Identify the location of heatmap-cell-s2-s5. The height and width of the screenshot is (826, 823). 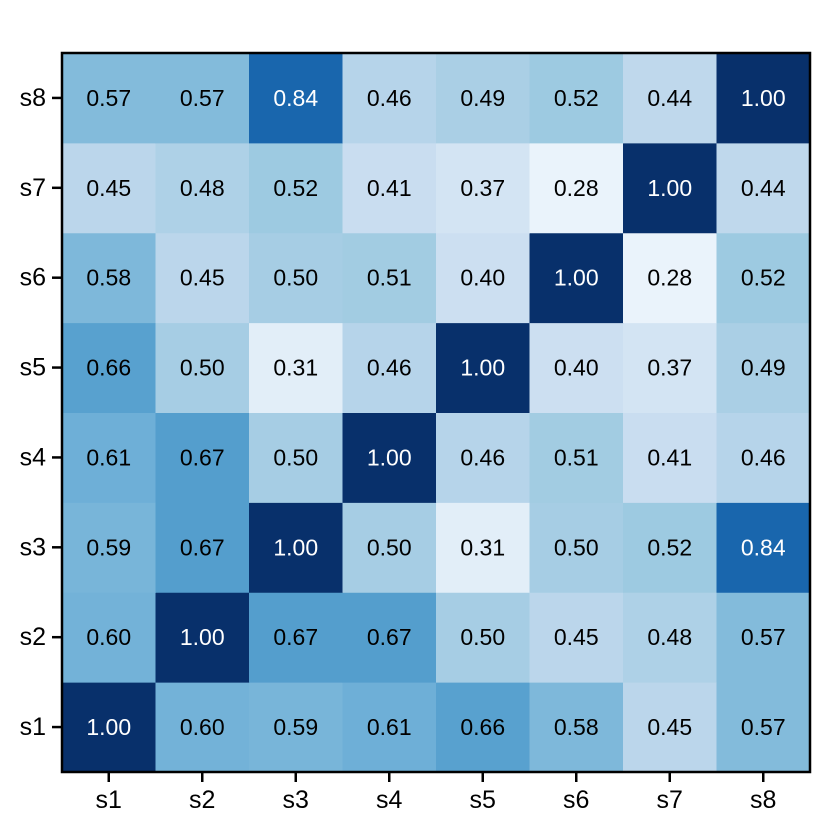
(483, 637).